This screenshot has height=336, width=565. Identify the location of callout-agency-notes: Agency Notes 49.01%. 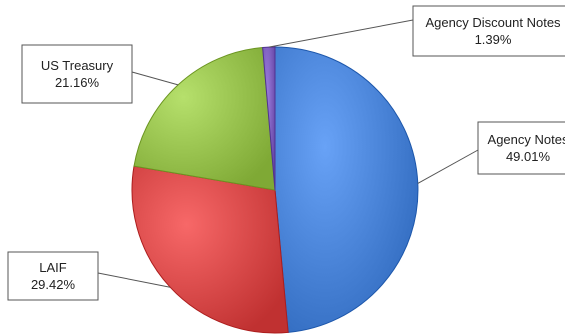
(521, 148).